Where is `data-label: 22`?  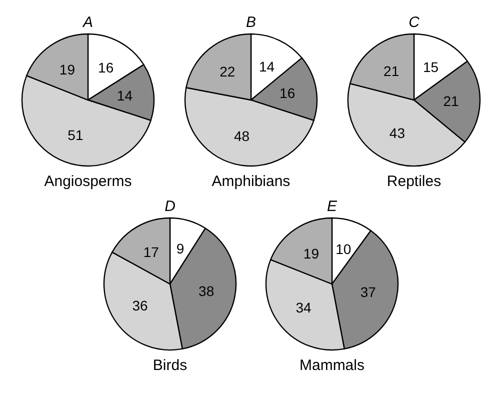
data-label: 22 is located at coordinates (228, 71).